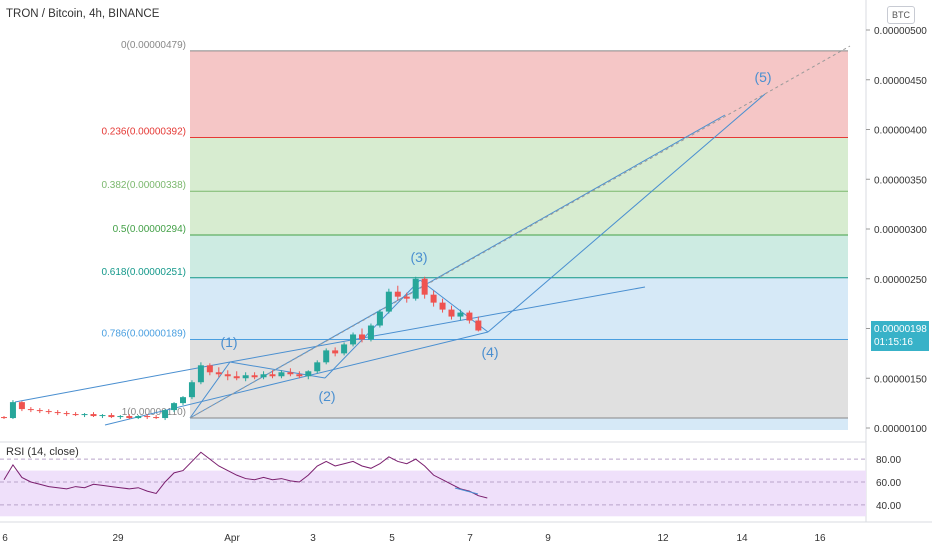 The image size is (932, 550). What do you see at coordinates (232, 538) in the screenshot?
I see `x-tick-label: Apr` at bounding box center [232, 538].